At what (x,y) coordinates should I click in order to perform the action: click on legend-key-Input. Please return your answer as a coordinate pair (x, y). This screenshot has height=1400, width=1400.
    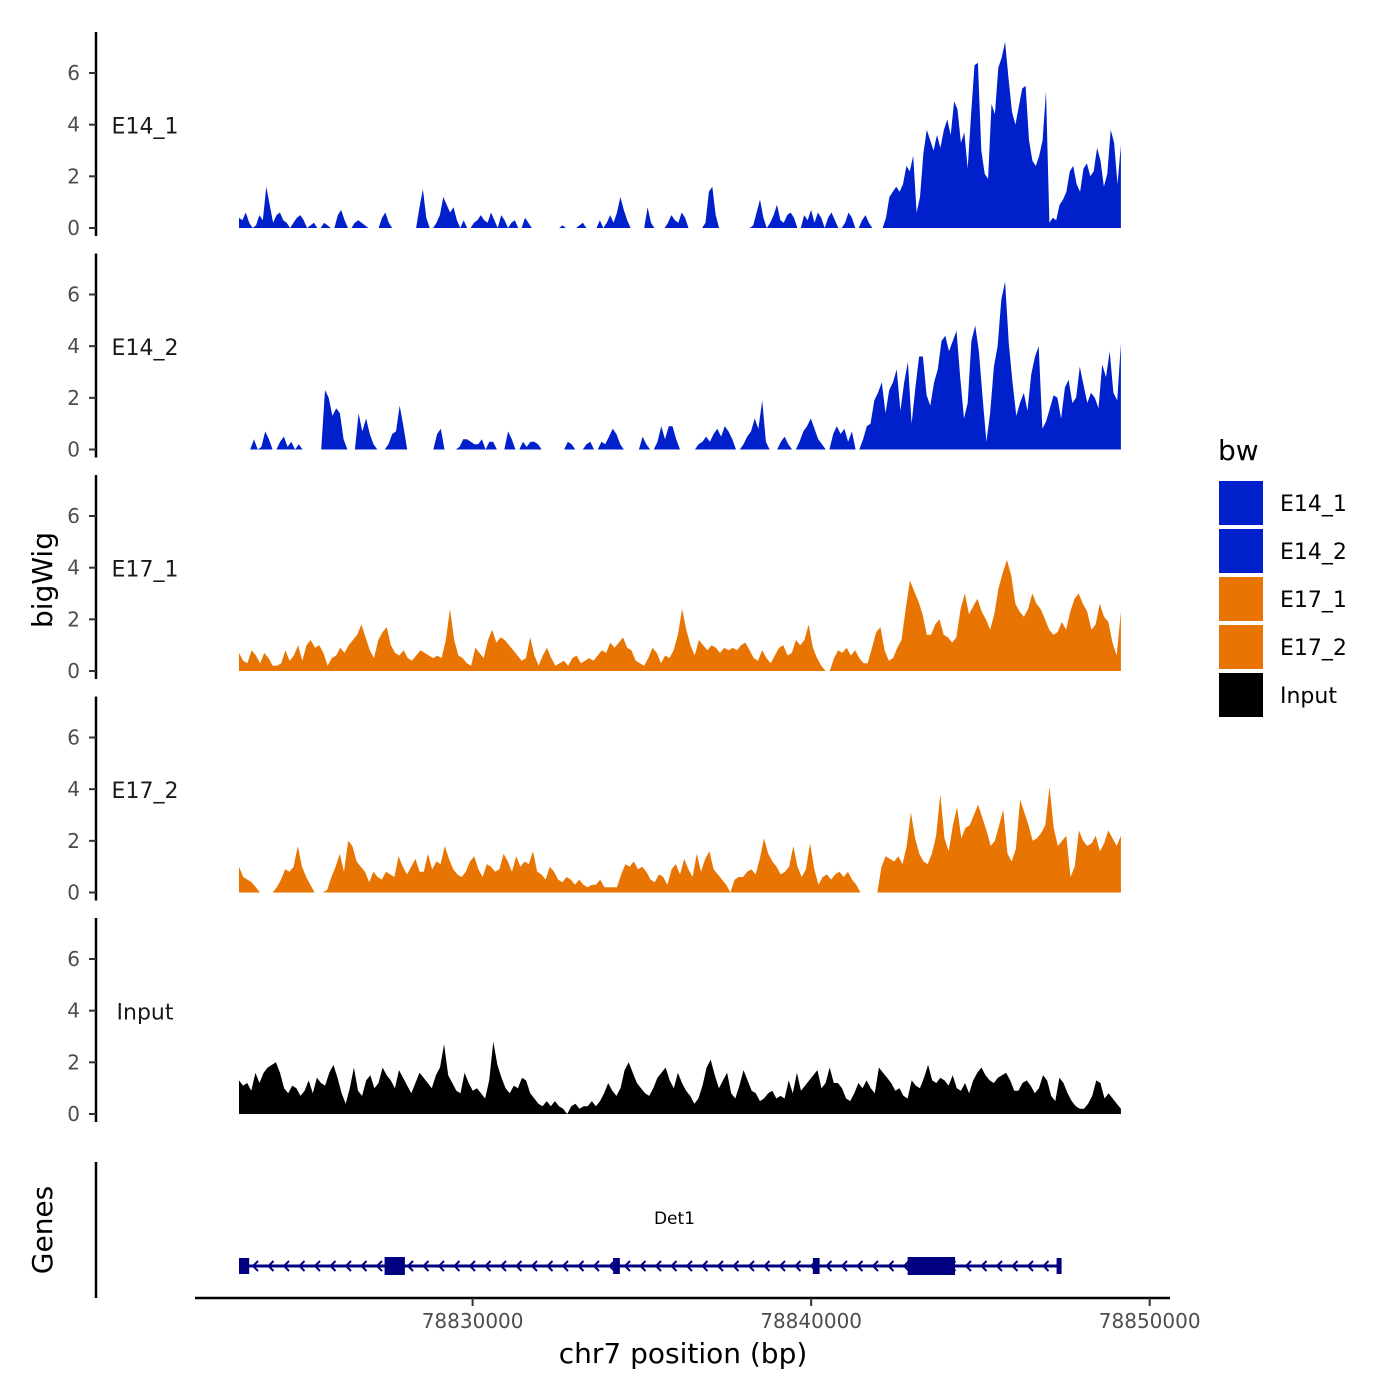
    Looking at the image, I should click on (1241, 695).